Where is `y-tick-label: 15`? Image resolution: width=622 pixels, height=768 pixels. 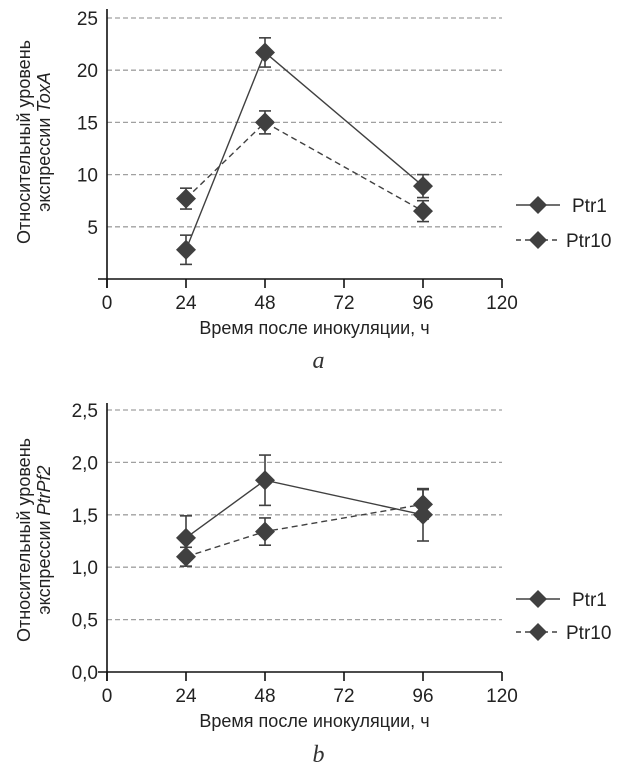 y-tick-label: 15 is located at coordinates (87, 123).